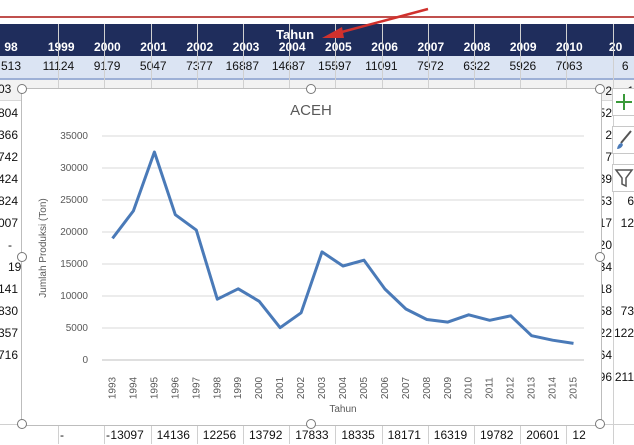 This screenshot has width=634, height=445. Describe the element at coordinates (615, 47) in the screenshot. I see `year-header: 20` at that location.